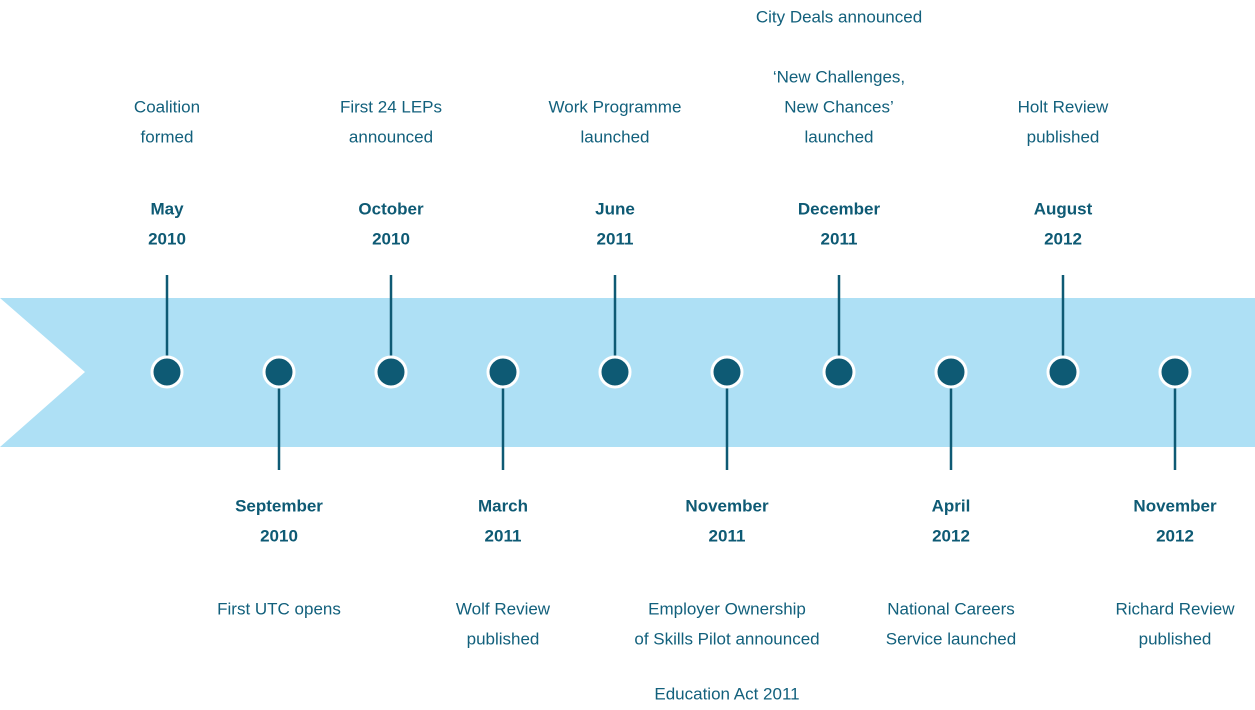  What do you see at coordinates (839, 16) in the screenshot?
I see `event-note: City Deals announced` at bounding box center [839, 16].